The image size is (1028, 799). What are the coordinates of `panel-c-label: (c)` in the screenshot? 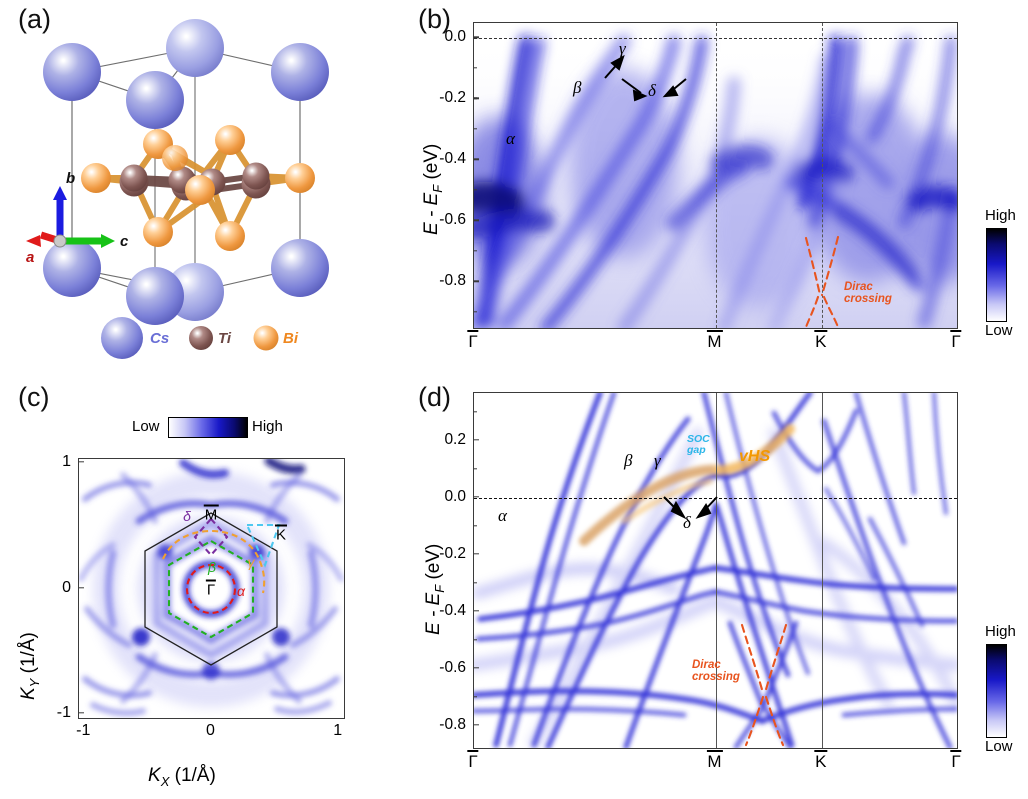 It's located at (34, 397).